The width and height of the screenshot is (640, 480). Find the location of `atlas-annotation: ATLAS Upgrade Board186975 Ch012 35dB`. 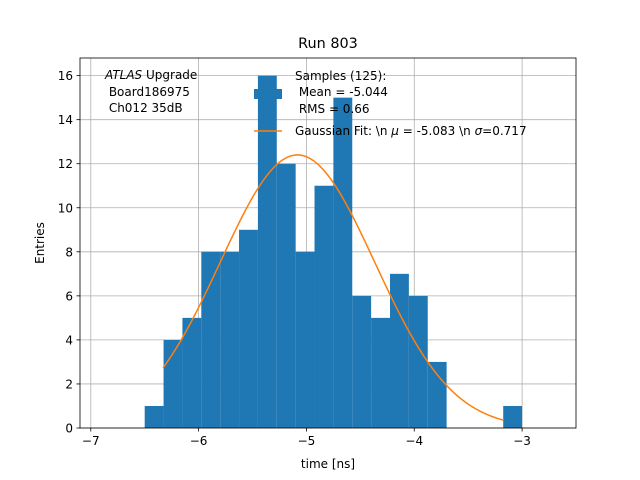

atlas-annotation: ATLAS Upgrade Board186975 Ch012 35dB is located at coordinates (150, 91).